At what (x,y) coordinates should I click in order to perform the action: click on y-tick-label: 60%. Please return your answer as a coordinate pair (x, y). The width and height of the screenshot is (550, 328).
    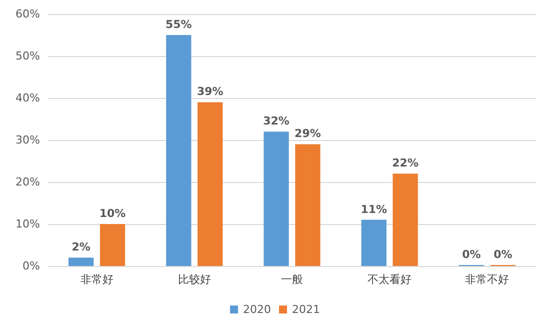
    Looking at the image, I should click on (28, 14).